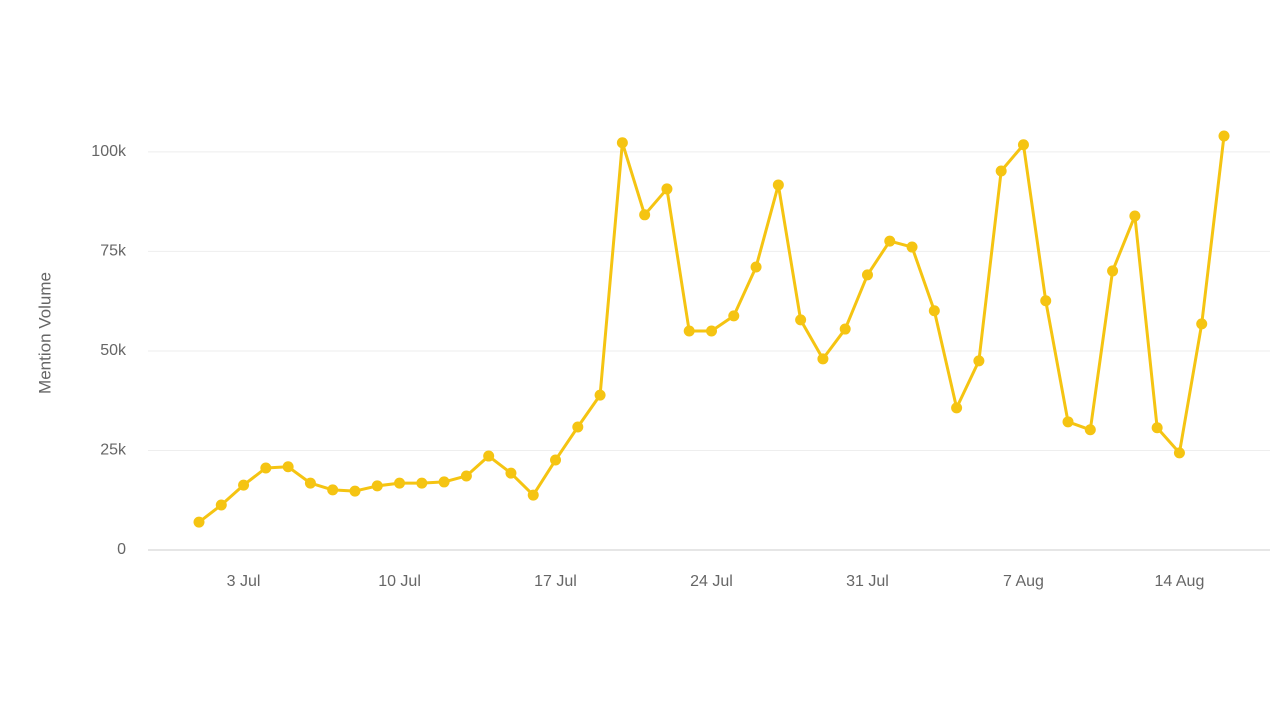 The height and width of the screenshot is (720, 1280). Describe the element at coordinates (109, 151) in the screenshot. I see `y-tick-label: 100k` at that location.